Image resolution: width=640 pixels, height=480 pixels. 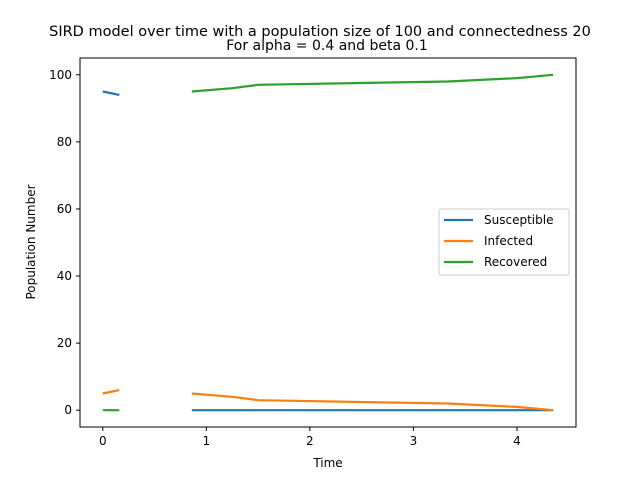 What do you see at coordinates (327, 46) in the screenshot?
I see `chart-subtitle: For alpha = 0.4 and beta 0.1` at bounding box center [327, 46].